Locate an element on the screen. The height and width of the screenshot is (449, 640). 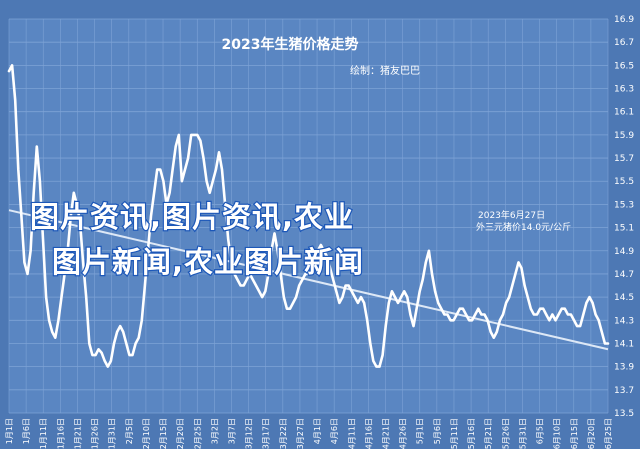
y-tick-label: 14.7 is located at coordinates (624, 275).